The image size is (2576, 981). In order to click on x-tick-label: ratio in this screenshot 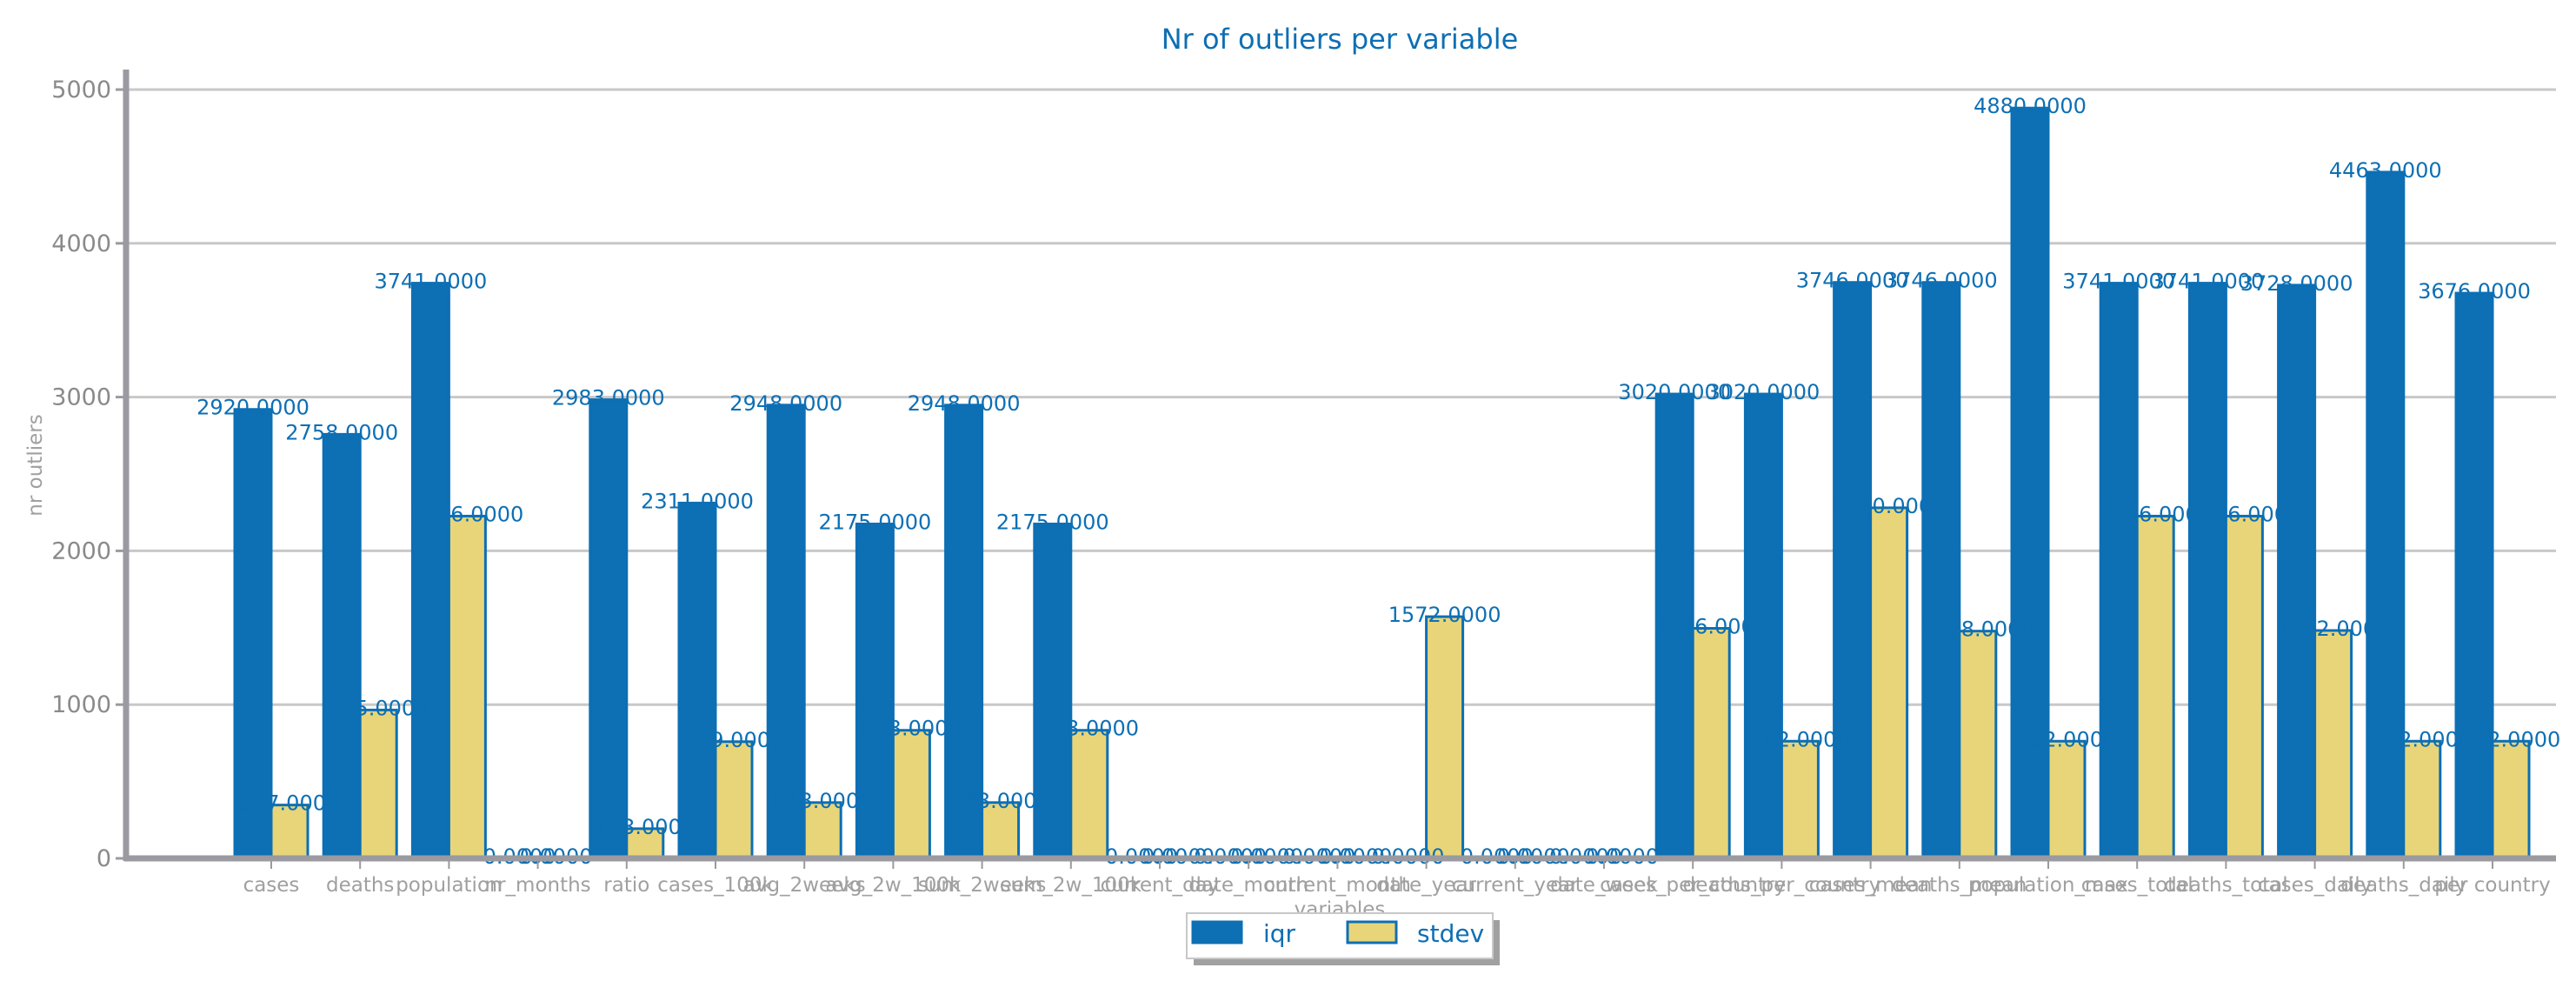, I will do `click(626, 885)`.